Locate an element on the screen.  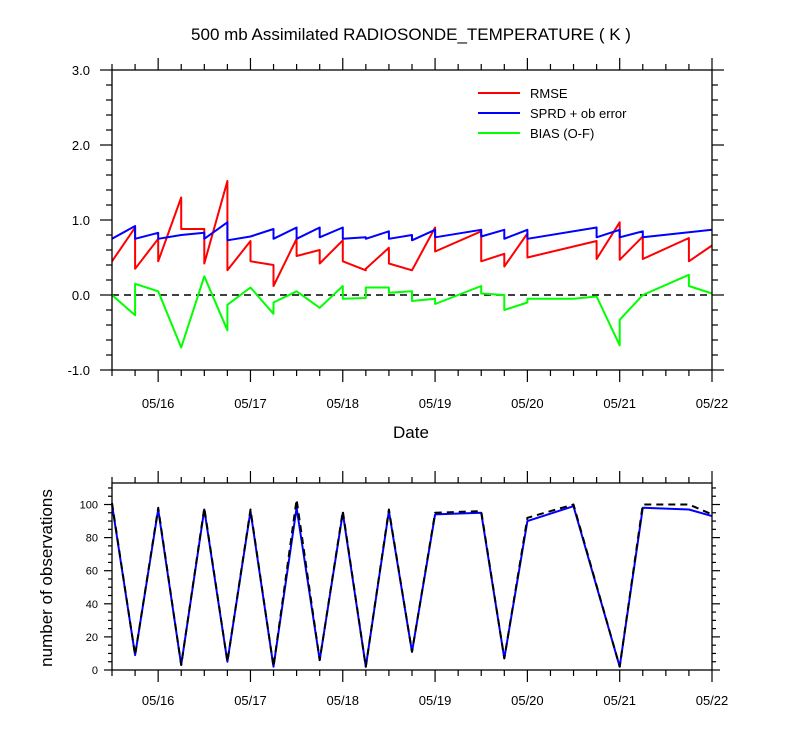
y-tick-label: 1.0 is located at coordinates (81, 220).